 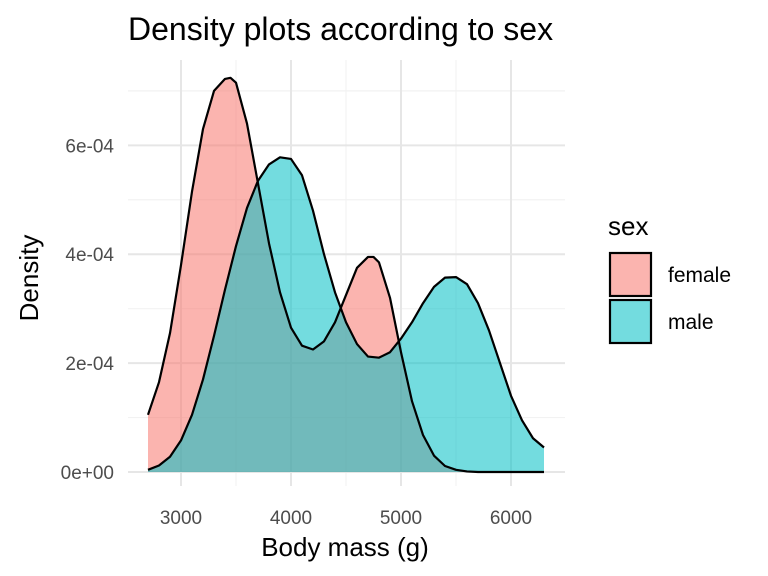 What do you see at coordinates (628, 226) in the screenshot?
I see `legend-title: sex` at bounding box center [628, 226].